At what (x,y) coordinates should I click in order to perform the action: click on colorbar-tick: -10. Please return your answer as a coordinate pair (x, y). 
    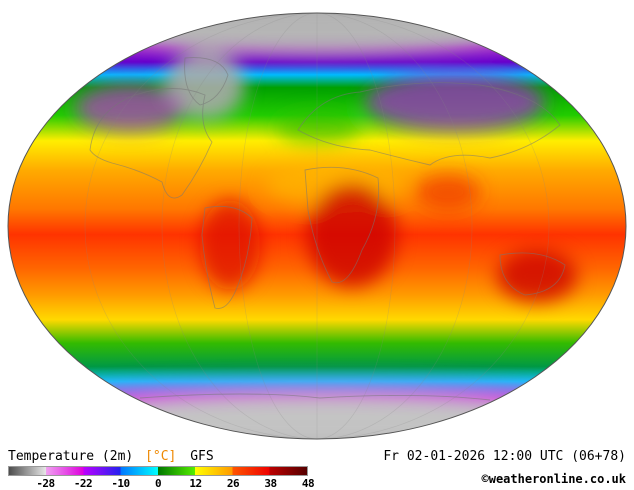
    Looking at the image, I should click on (120, 483).